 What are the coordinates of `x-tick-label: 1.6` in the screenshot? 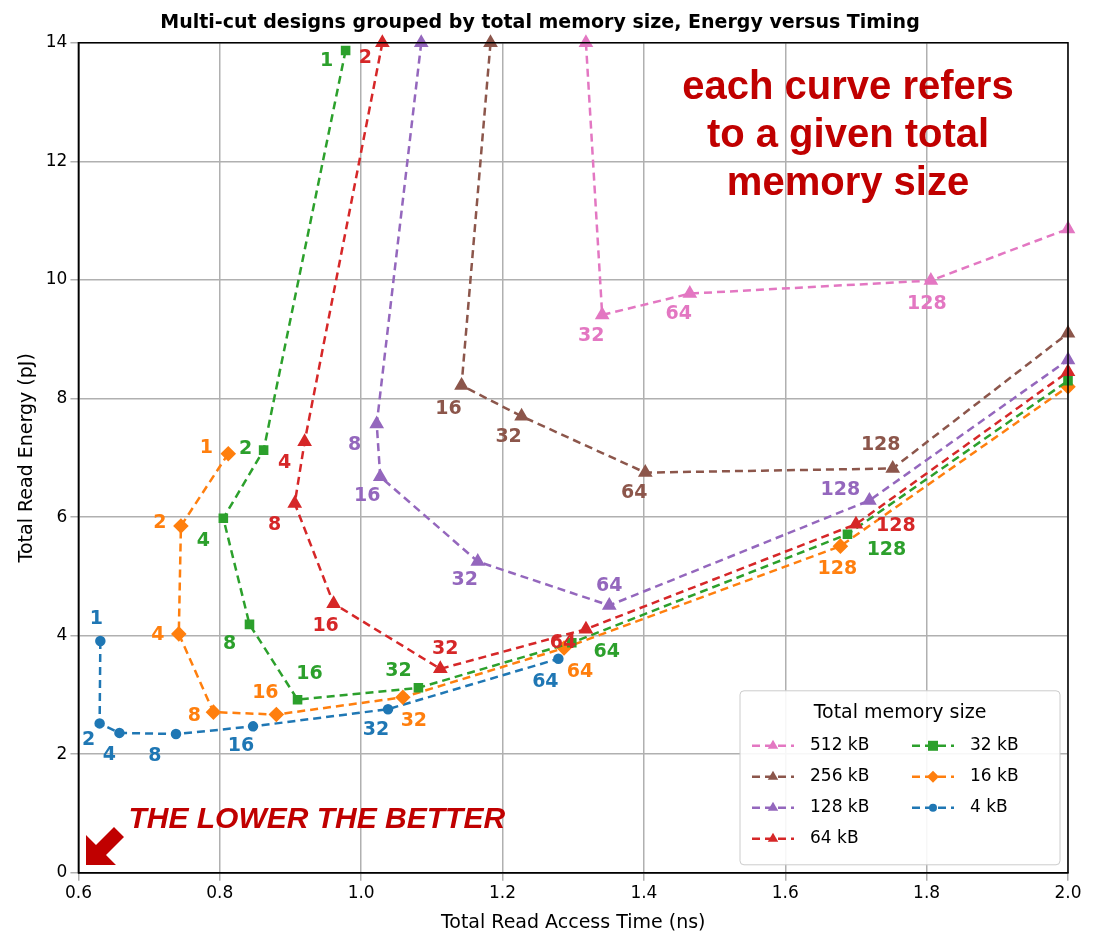 It's located at (785, 892).